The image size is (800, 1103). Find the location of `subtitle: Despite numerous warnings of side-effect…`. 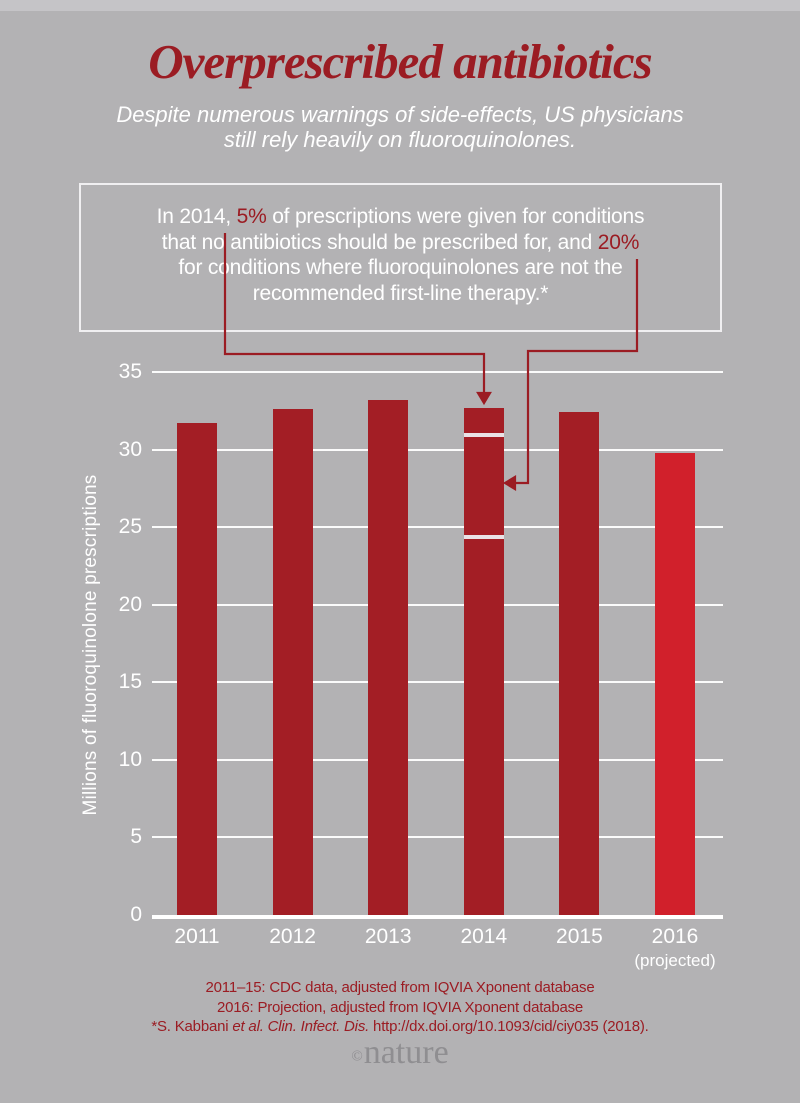

subtitle: Despite numerous warnings of side-effect… is located at coordinates (400, 127).